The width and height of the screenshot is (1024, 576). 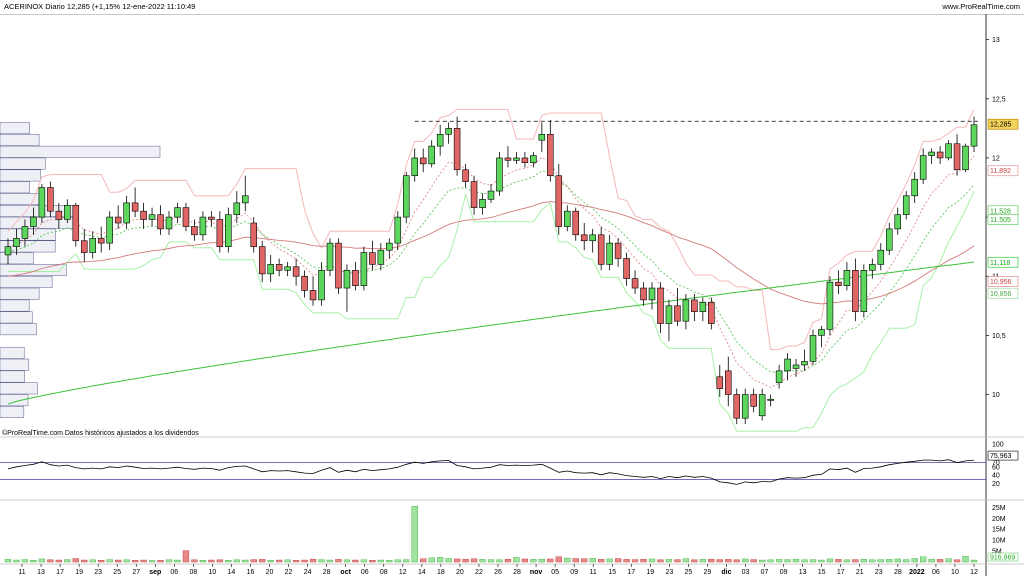 What do you see at coordinates (213, 572) in the screenshot?
I see `date-axis-label: 10` at bounding box center [213, 572].